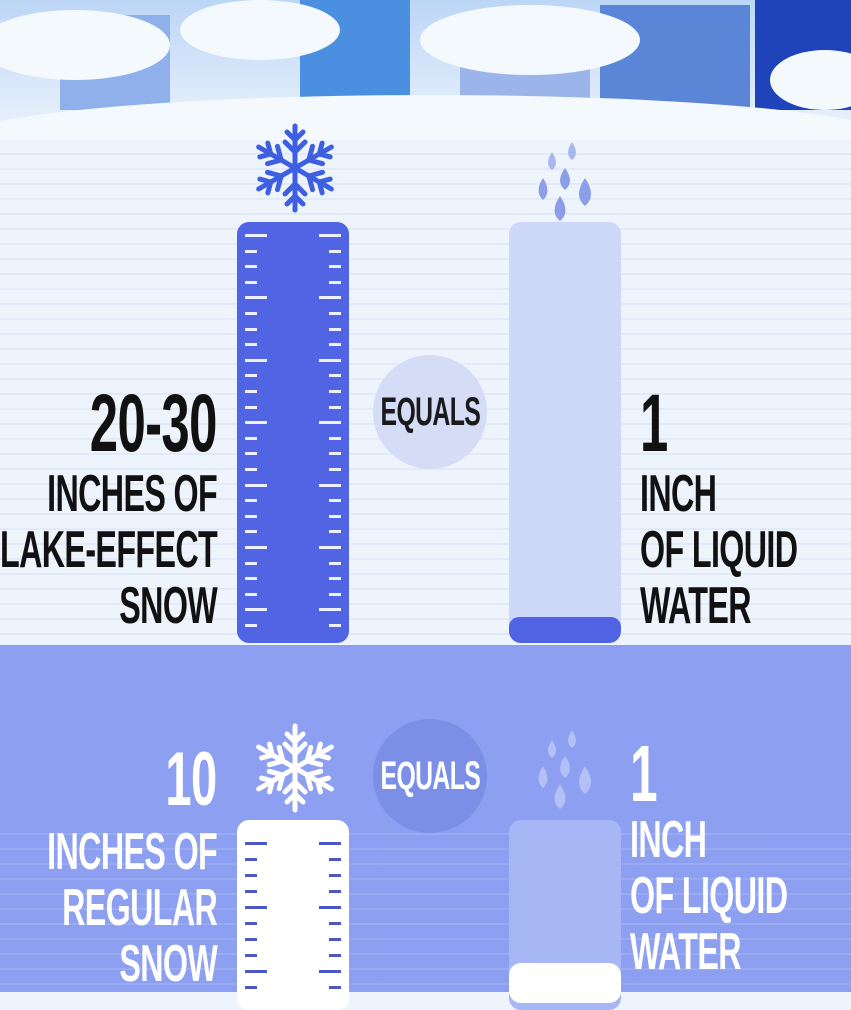 Image resolution: width=851 pixels, height=1010 pixels. Describe the element at coordinates (139, 908) in the screenshot. I see `desc-line: REGULAR` at that location.